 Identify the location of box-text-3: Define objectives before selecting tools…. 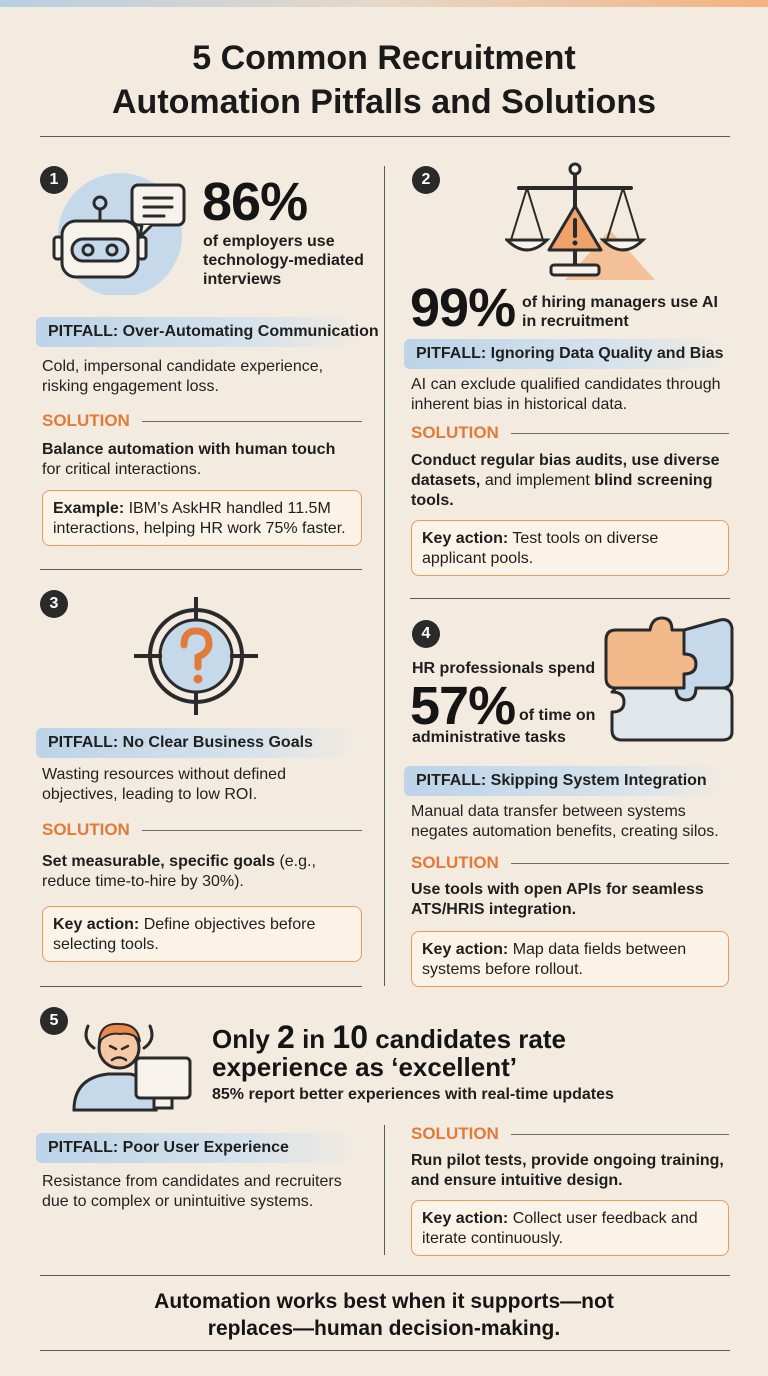
(184, 934).